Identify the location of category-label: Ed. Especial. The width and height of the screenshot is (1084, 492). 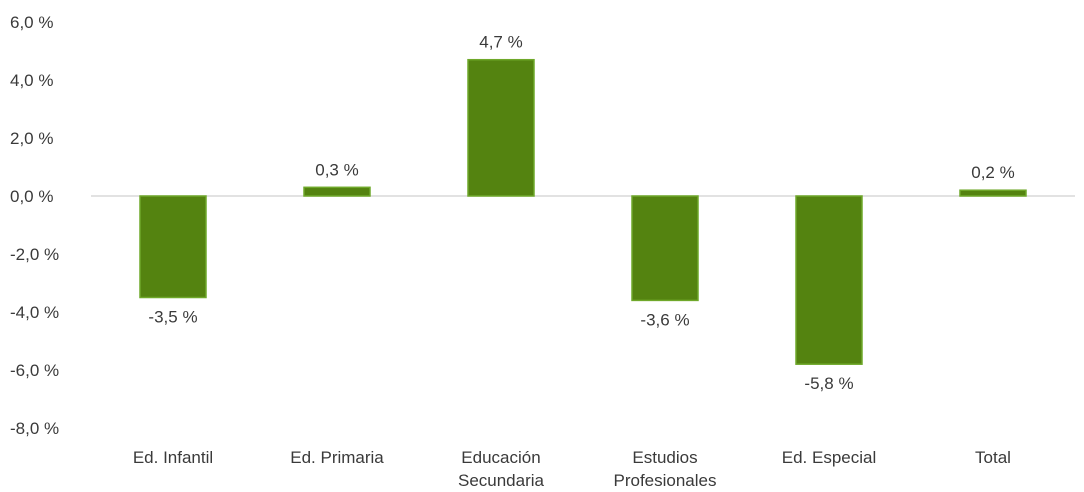
(829, 457).